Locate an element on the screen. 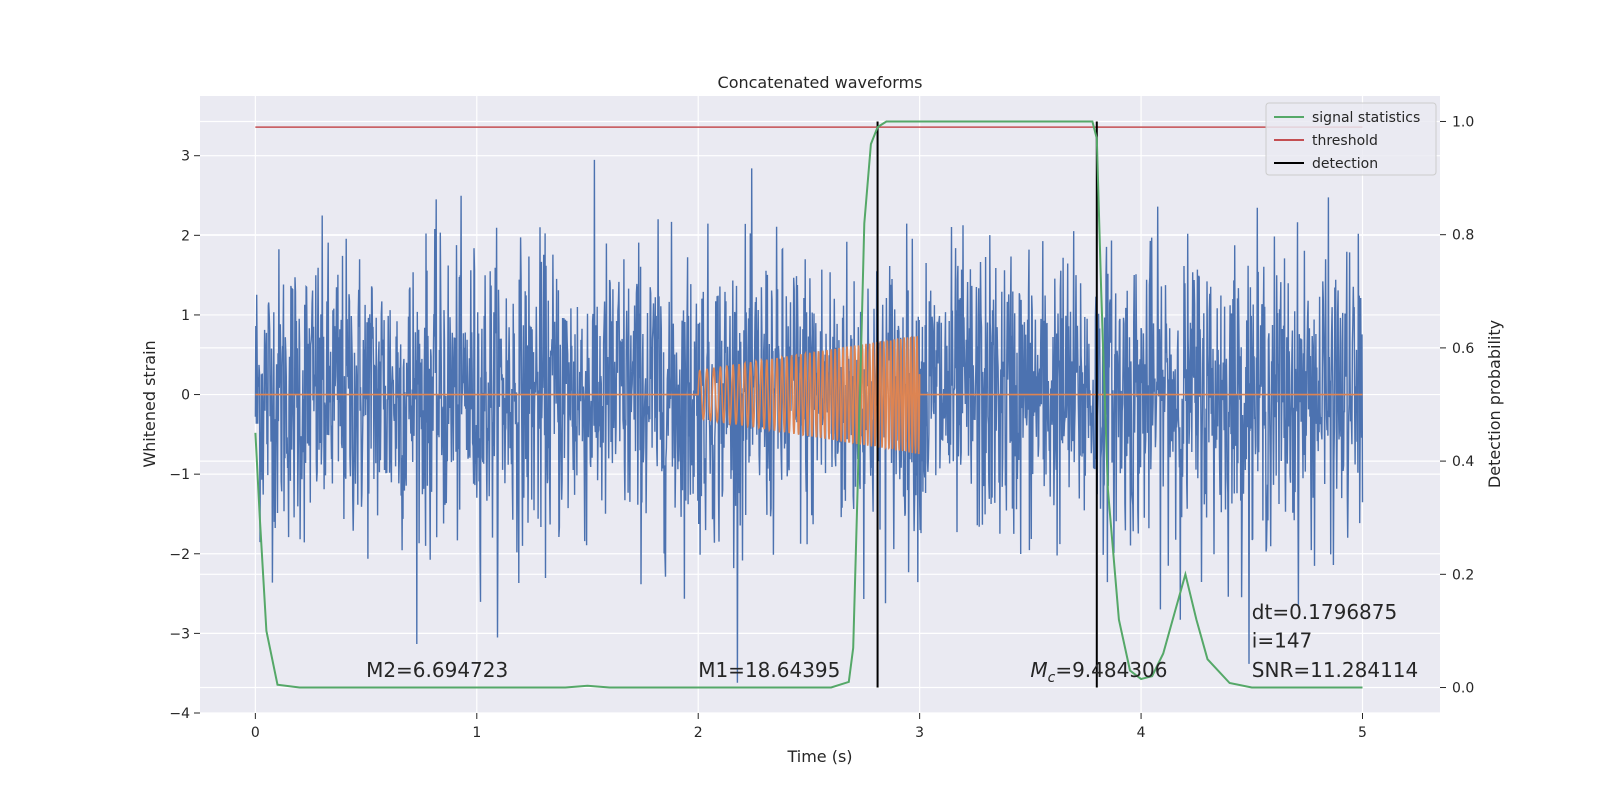 The width and height of the screenshot is (1600, 800). legend: signal statistics threshold detection is located at coordinates (1351, 139).